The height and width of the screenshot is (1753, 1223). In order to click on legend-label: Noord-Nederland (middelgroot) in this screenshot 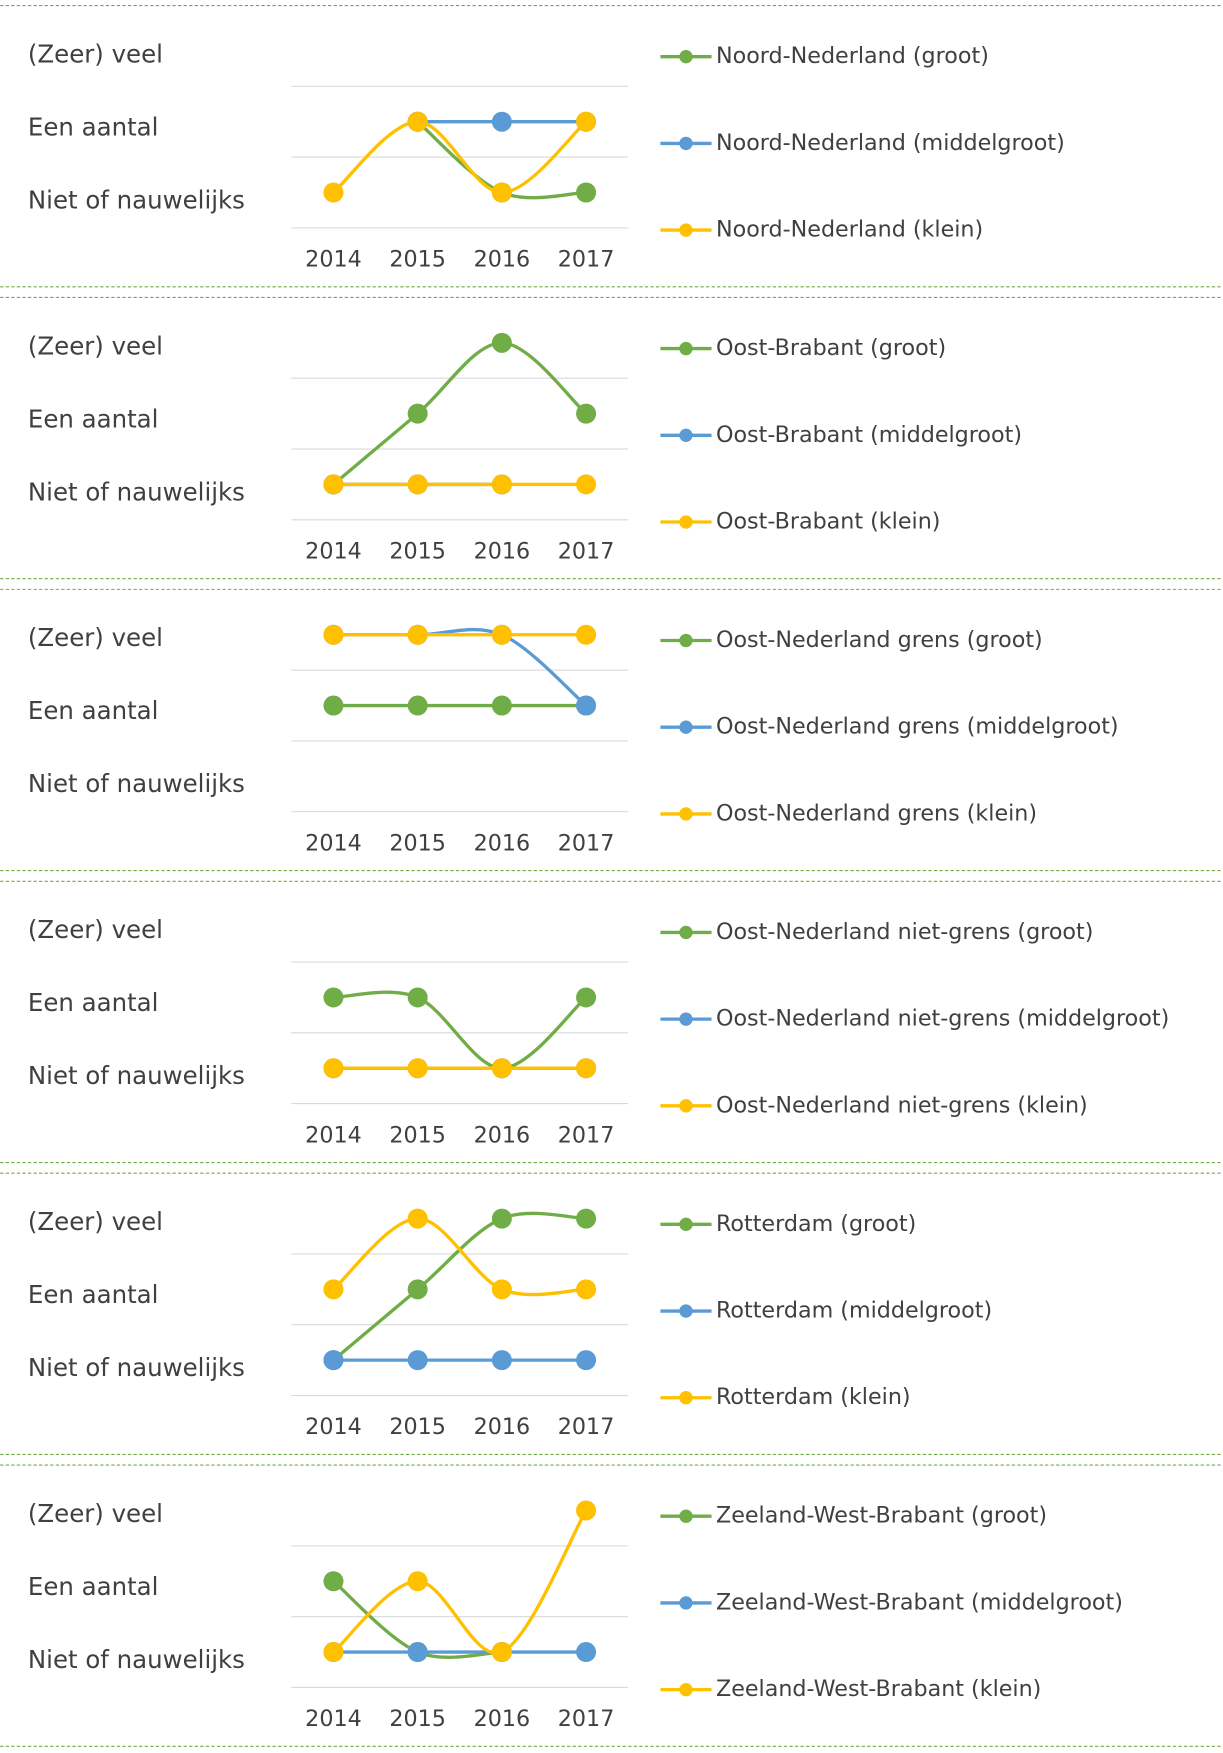, I will do `click(890, 143)`.